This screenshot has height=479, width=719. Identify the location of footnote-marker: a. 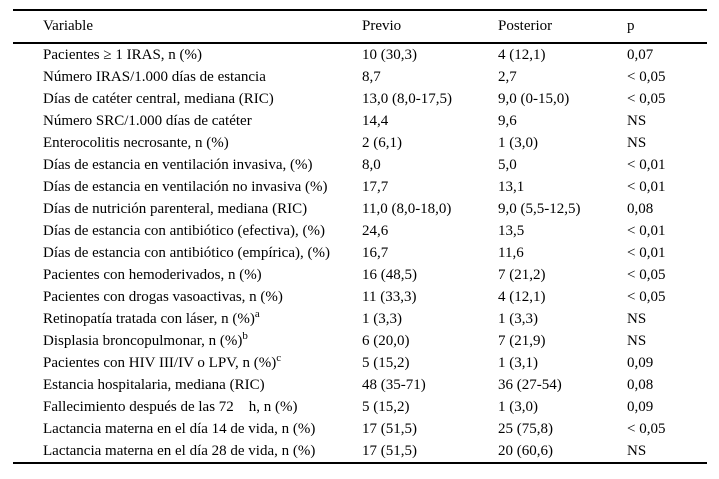
(257, 314).